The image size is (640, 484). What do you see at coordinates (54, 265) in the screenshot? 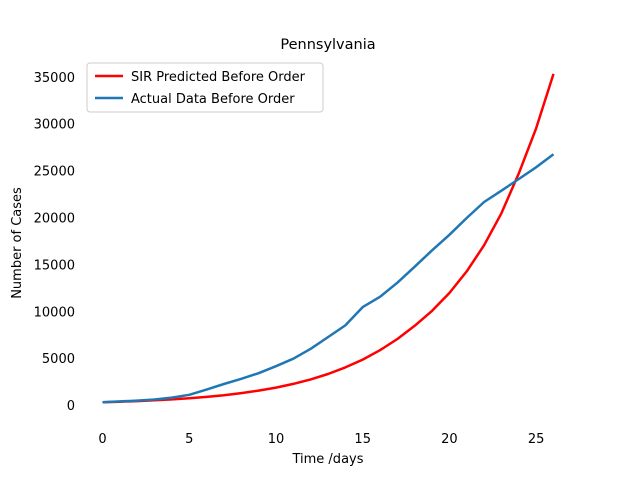
I see `y-tick-label: 15000` at bounding box center [54, 265].